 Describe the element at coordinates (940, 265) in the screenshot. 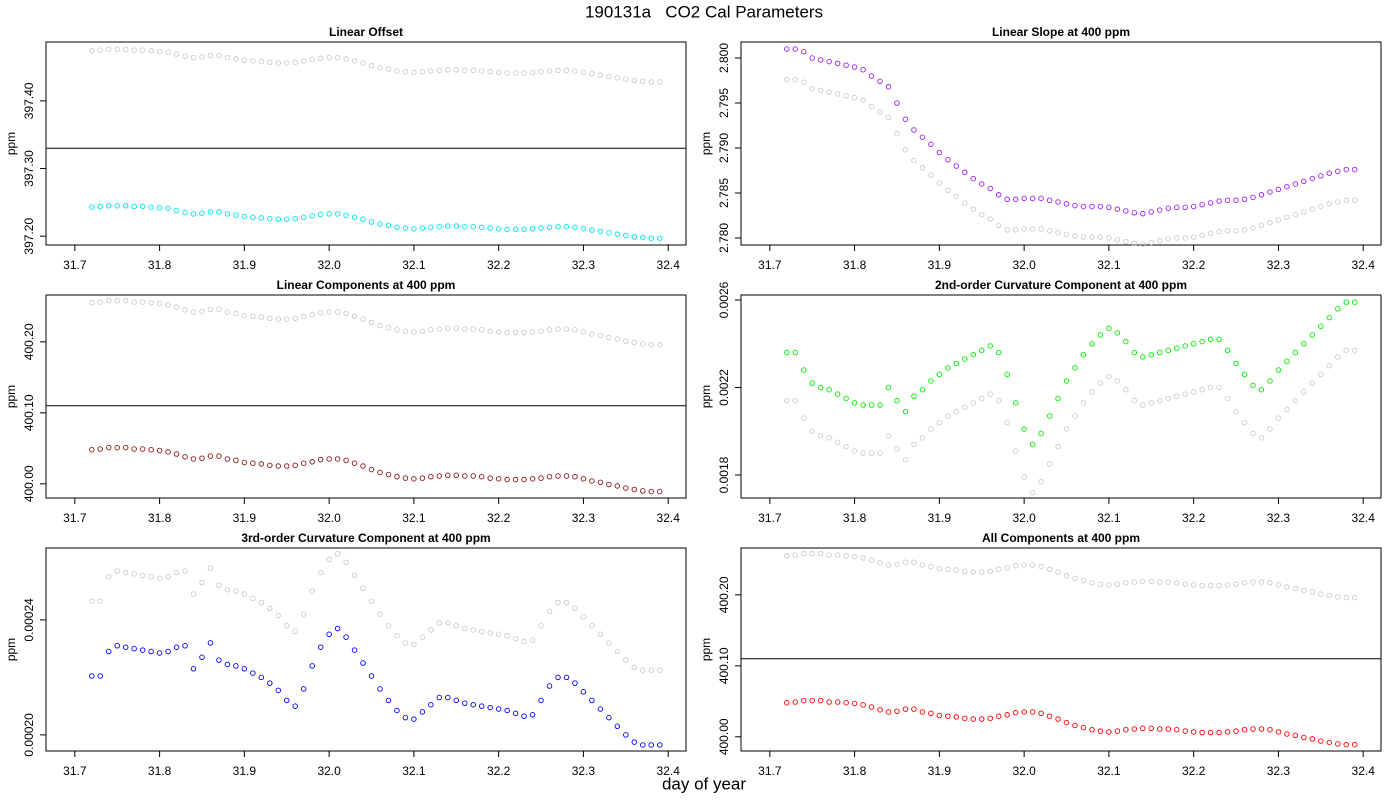

I see `x-tick-label: 31.9` at that location.